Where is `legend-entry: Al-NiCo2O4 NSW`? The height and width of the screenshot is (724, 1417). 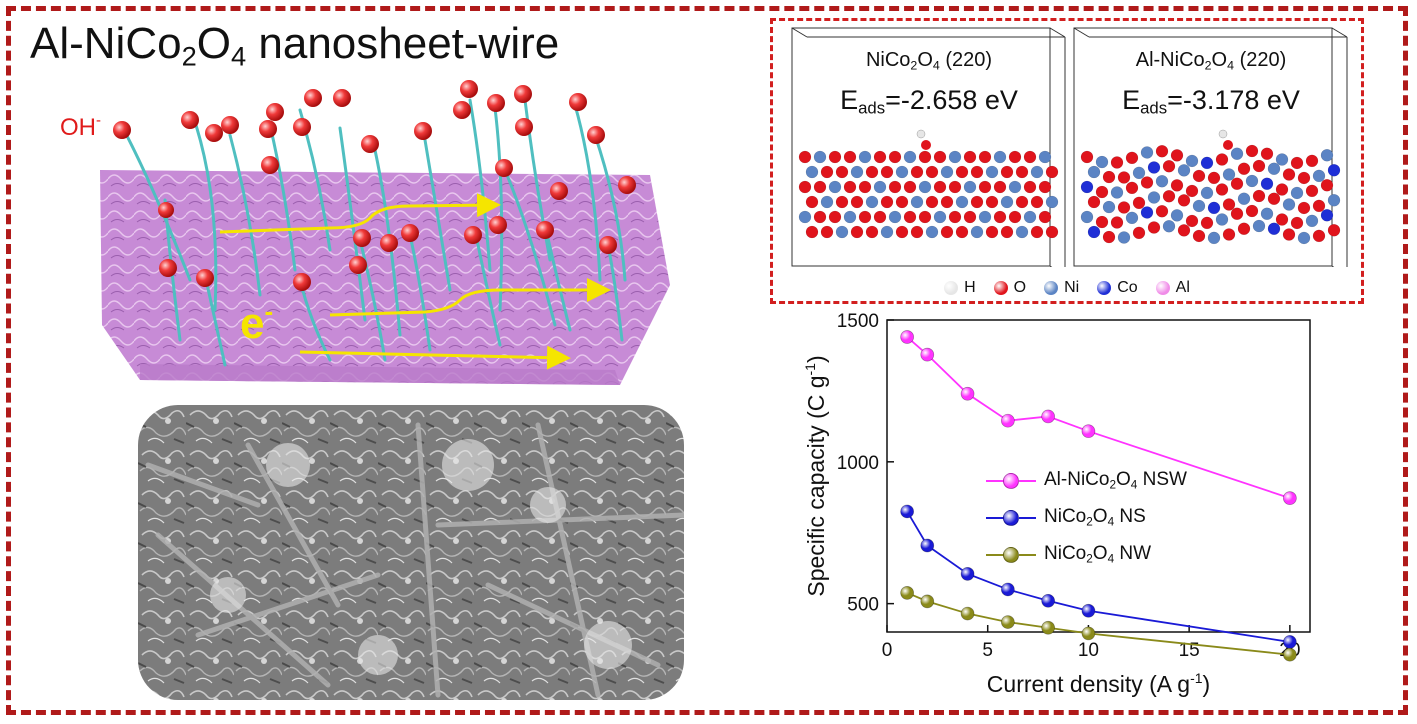 legend-entry: Al-NiCo2O4 NSW is located at coordinates (1086, 480).